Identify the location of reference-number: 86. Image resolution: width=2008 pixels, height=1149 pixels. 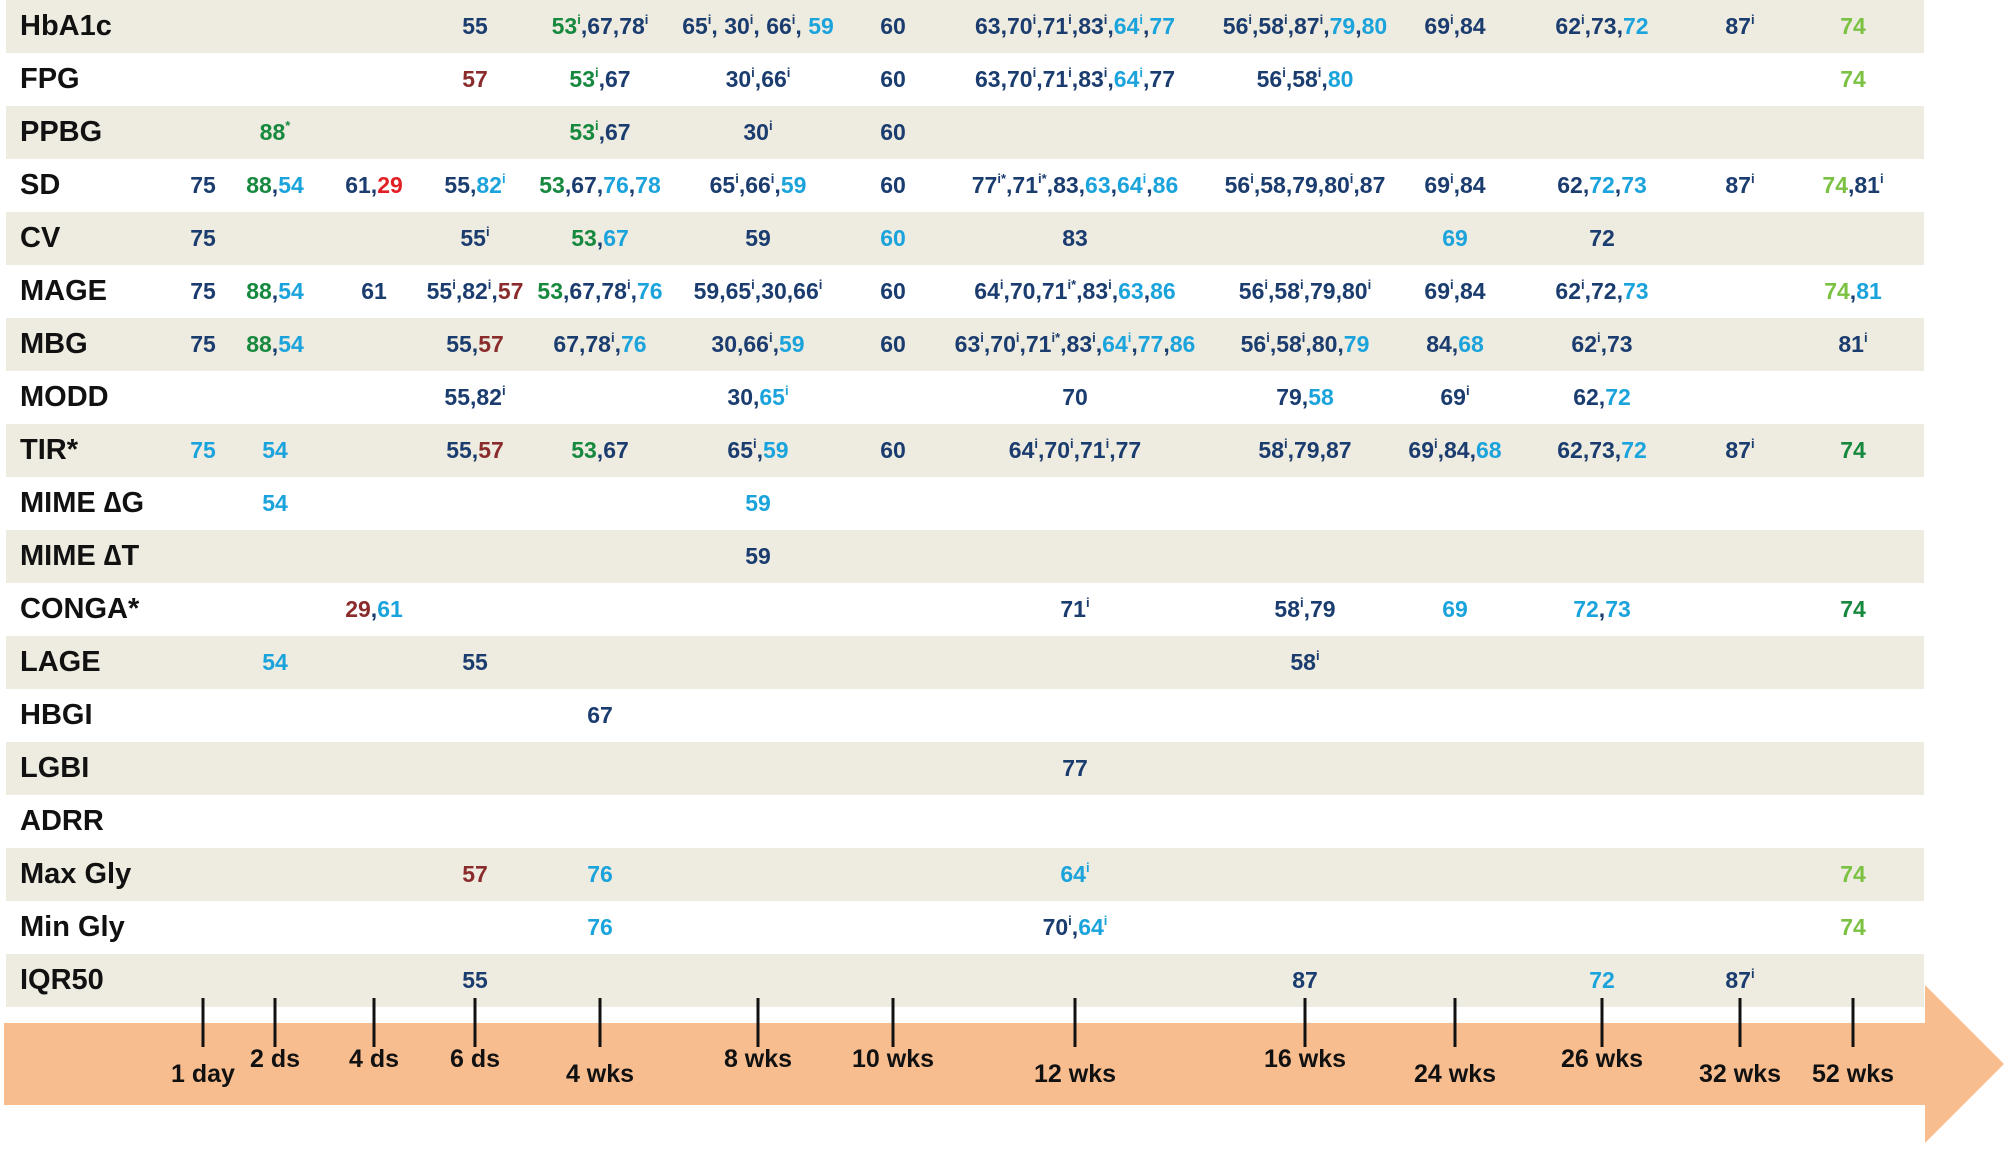
(1165, 185).